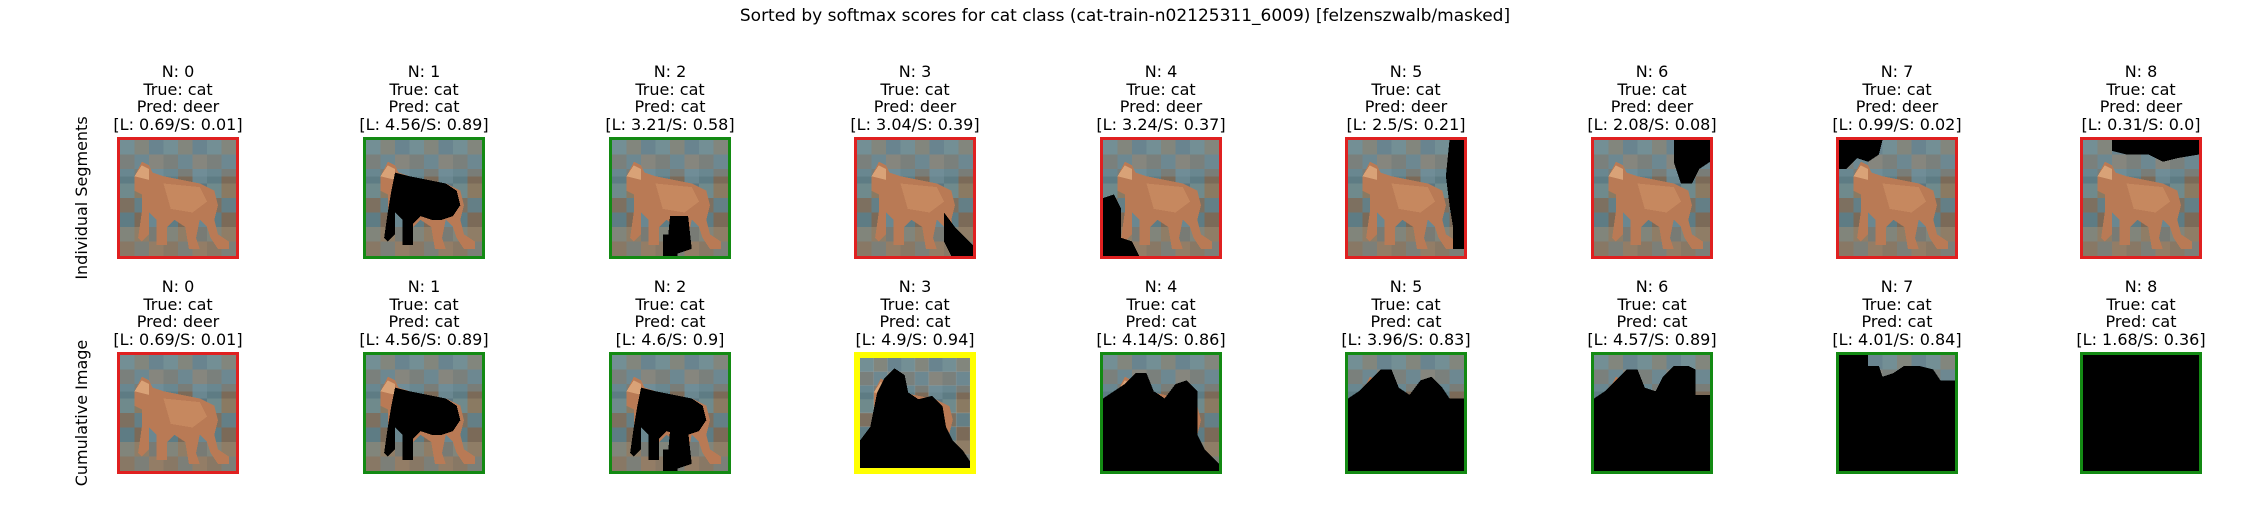 This screenshot has height=513, width=2250. I want to click on caption-1-0: N: 0 True: cat Pred: deer [L: 0.69/S: 0.01], so click(178, 313).